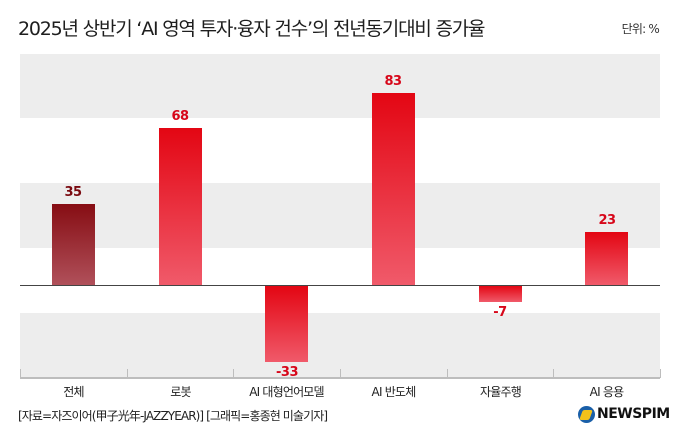 The height and width of the screenshot is (442, 680). I want to click on value-label: 83, so click(393, 81).